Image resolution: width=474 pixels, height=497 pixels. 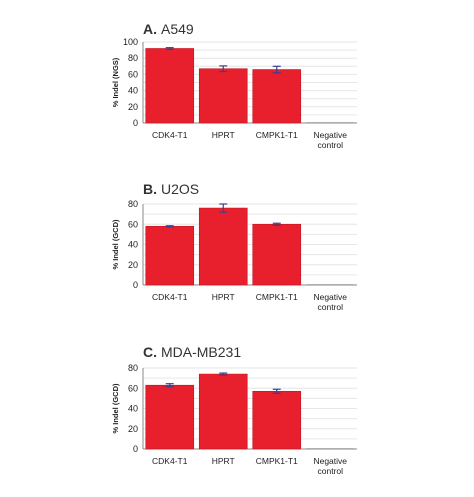 I want to click on chart-title: B. U2OS, so click(x=171, y=189).